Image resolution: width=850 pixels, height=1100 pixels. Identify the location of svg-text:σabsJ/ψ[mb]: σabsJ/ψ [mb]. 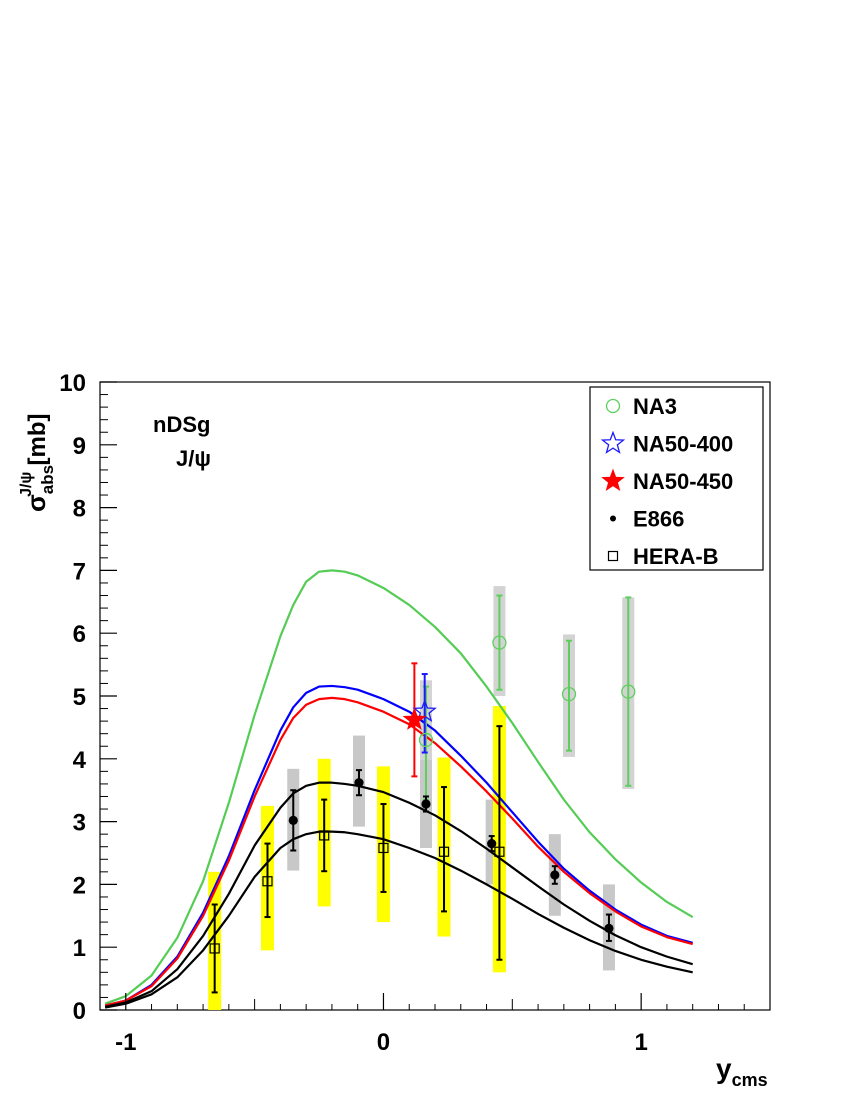
(37, 463).